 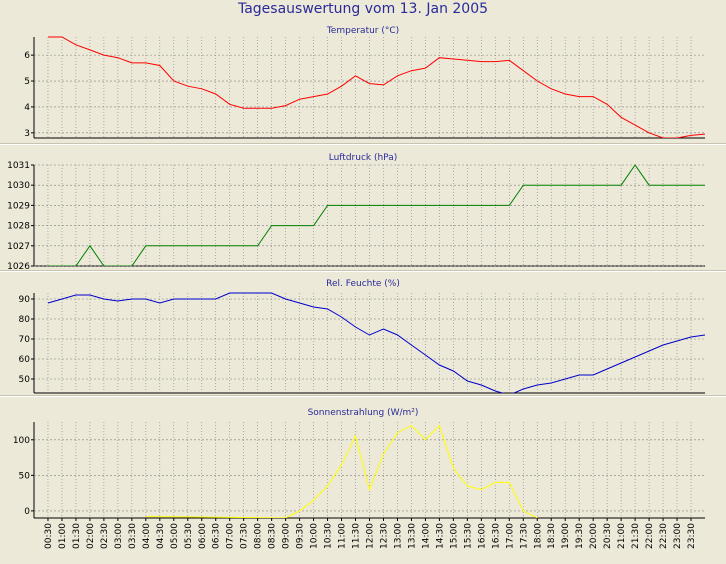 What do you see at coordinates (217, 536) in the screenshot?
I see `x-tick-label: 06:30` at bounding box center [217, 536].